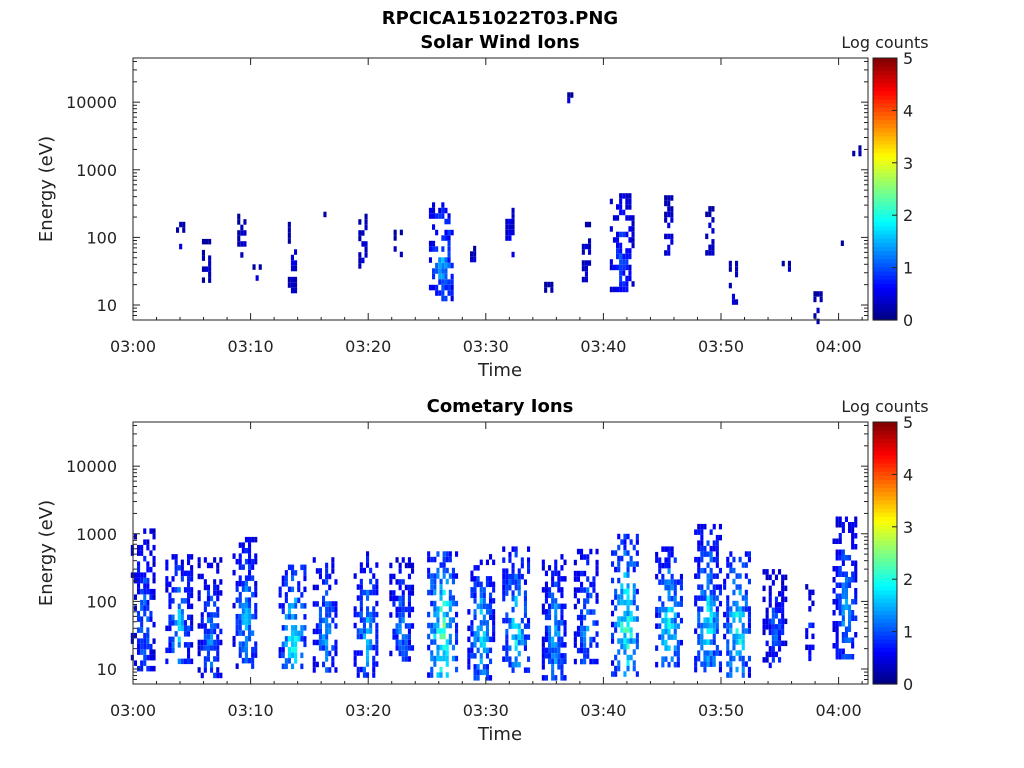 This screenshot has width=1024, height=768. What do you see at coordinates (721, 346) in the screenshot?
I see `x-tick-label: 03:50` at bounding box center [721, 346].